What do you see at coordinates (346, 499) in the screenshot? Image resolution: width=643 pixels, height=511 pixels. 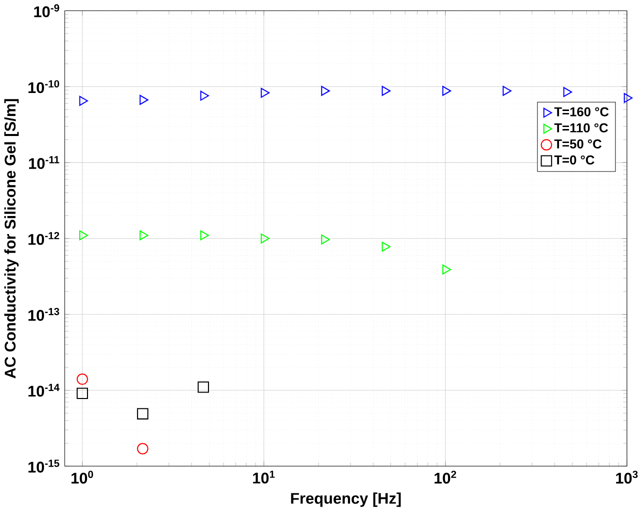 I see `x-axis-title: Frequency [Hz]` at bounding box center [346, 499].